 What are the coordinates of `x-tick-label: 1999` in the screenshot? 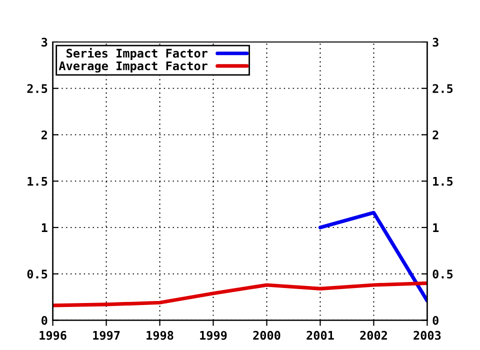 It's located at (213, 335).